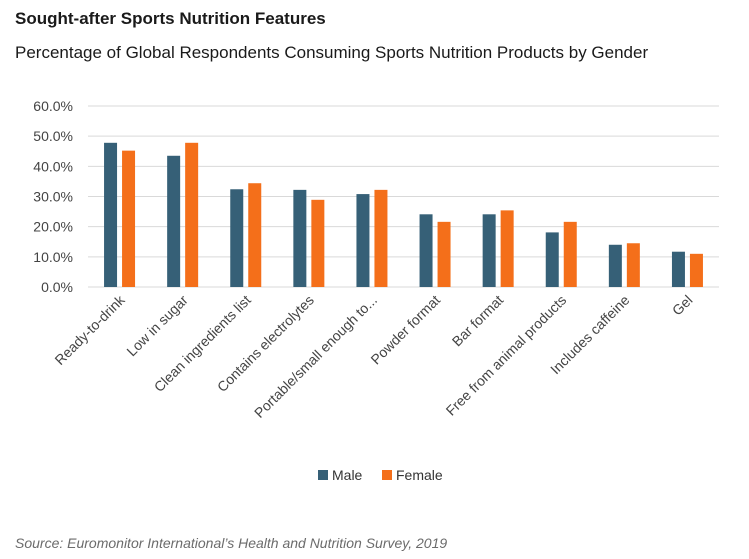  I want to click on y-tick-label: 10.0%, so click(53, 257).